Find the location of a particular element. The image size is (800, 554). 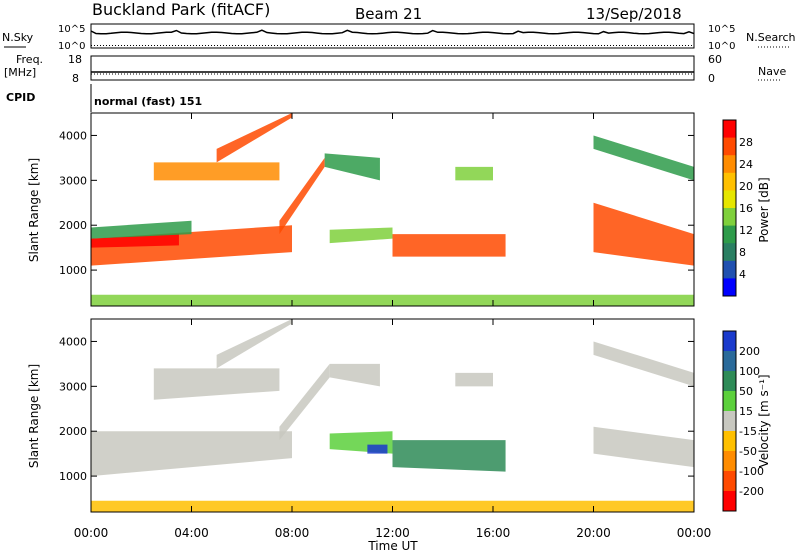

freq-tick-top: 18 is located at coordinates (75, 59).